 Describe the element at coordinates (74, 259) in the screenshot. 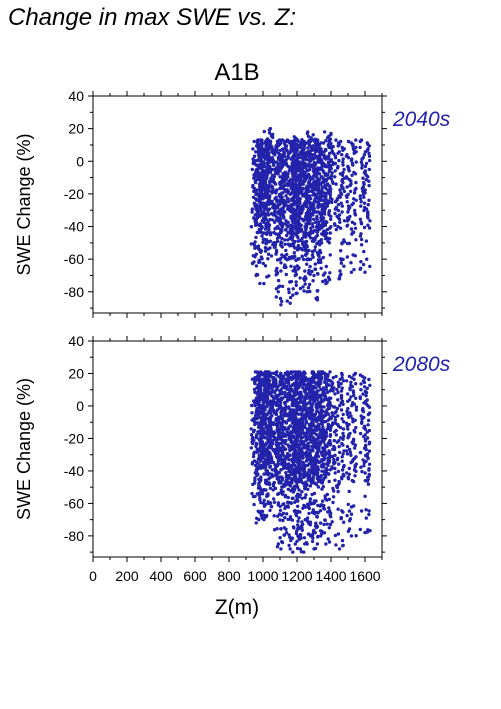

I see `y-tick-label: -60` at that location.